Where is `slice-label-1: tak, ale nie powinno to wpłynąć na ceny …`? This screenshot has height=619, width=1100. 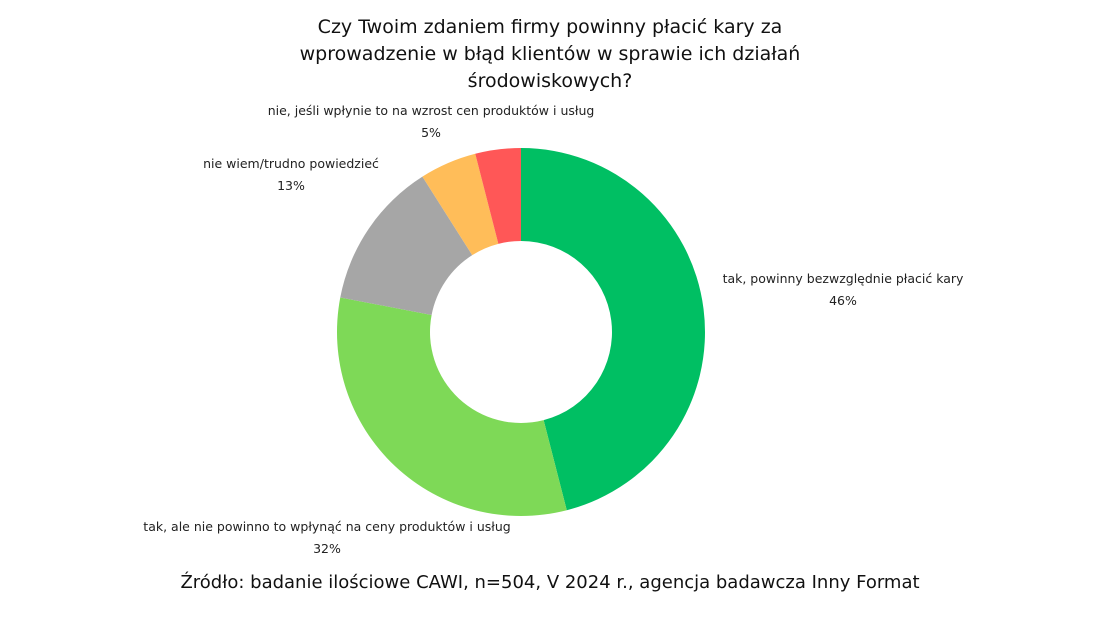 slice-label-1: tak, ale nie powinno to wpłynąć na ceny … is located at coordinates (326, 526).